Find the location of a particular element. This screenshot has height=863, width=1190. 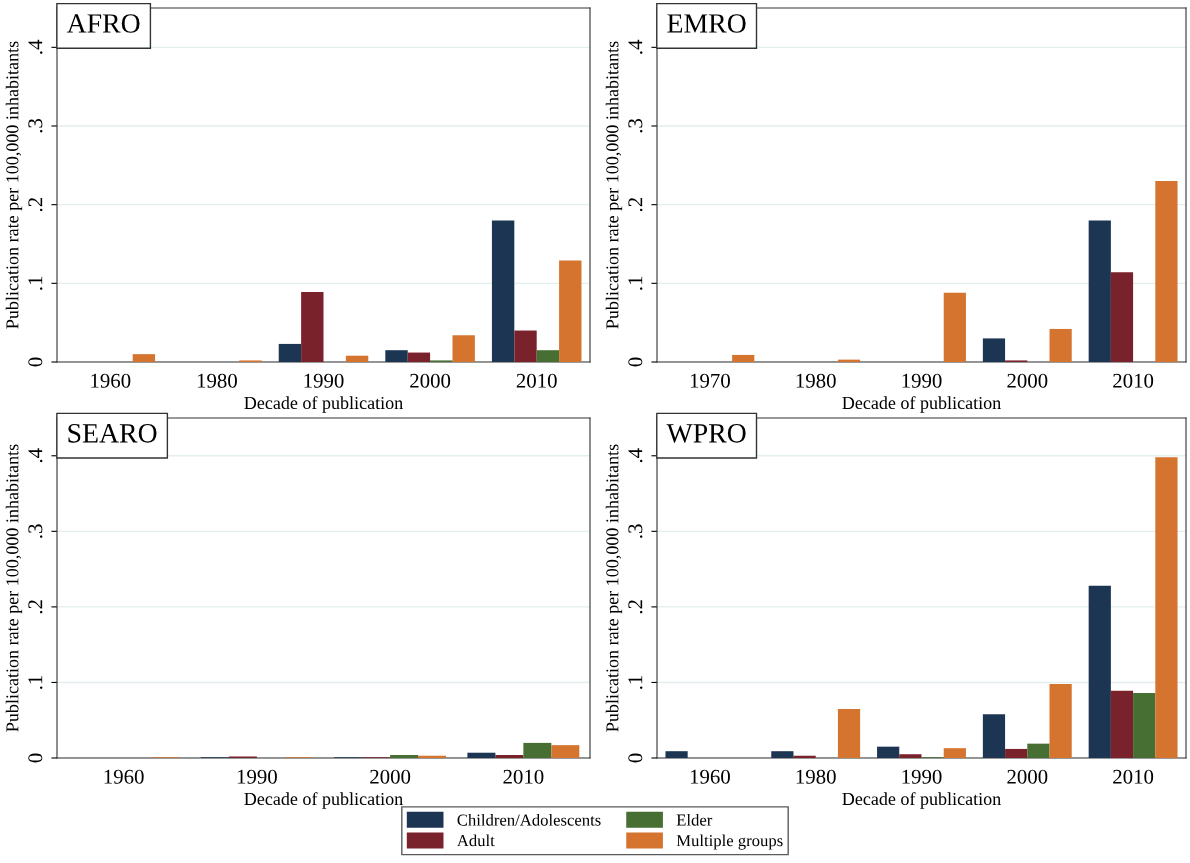

legend-label: Adult is located at coordinates (475, 840).